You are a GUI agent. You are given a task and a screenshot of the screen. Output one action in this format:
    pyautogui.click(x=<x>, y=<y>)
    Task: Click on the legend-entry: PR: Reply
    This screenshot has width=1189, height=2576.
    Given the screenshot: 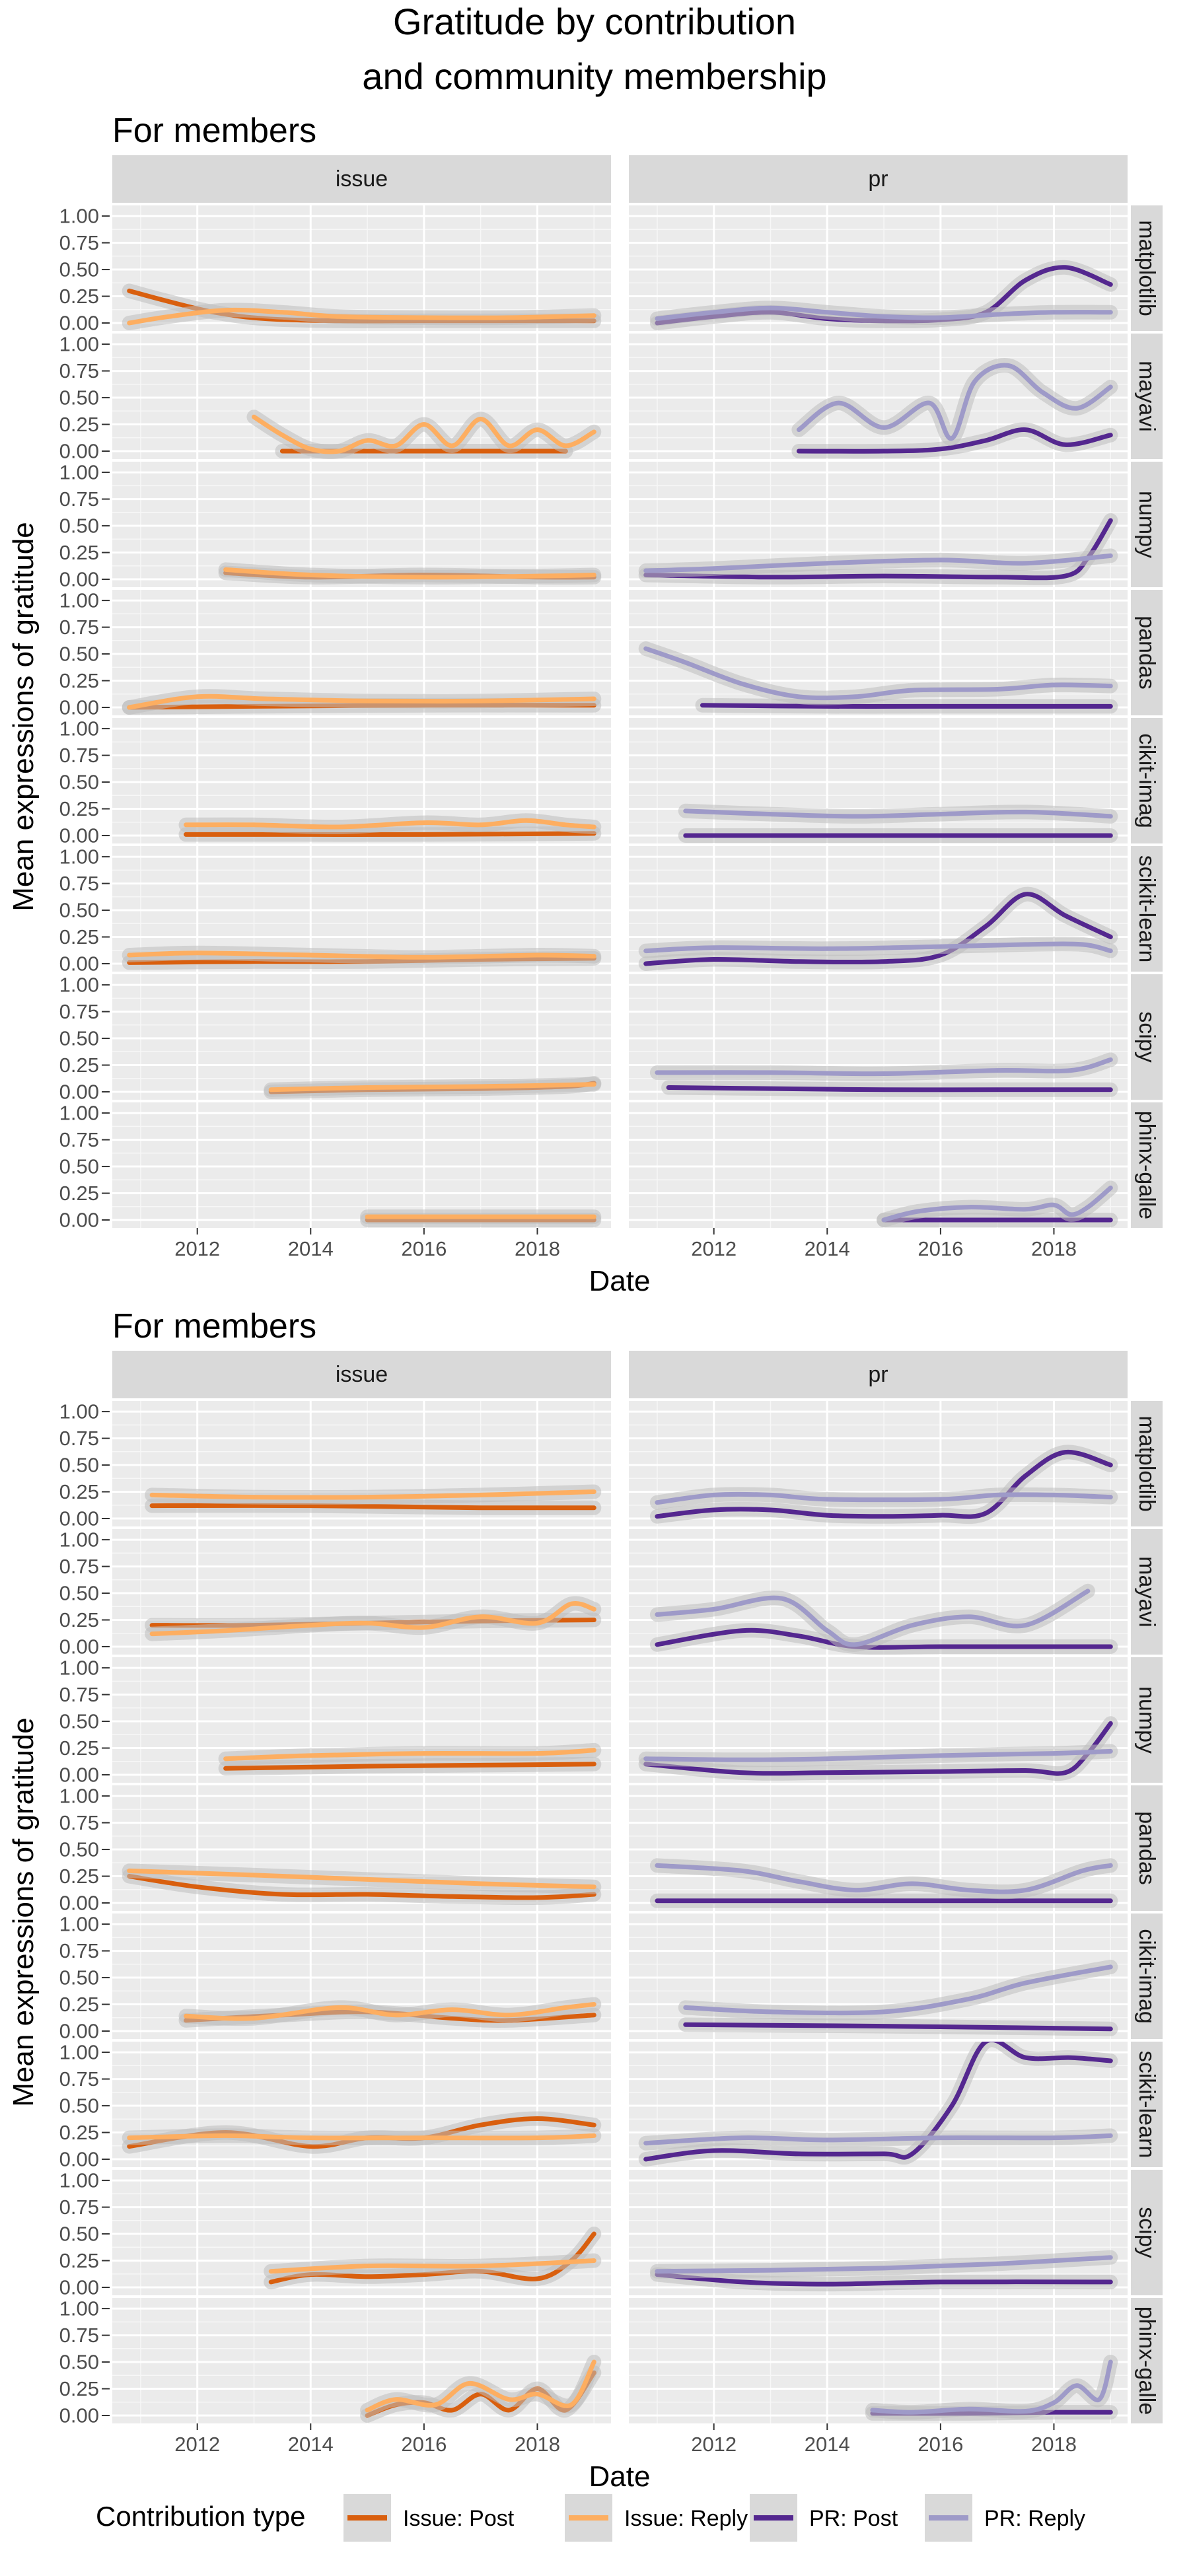 What is the action you would take?
    pyautogui.click(x=1005, y=2518)
    